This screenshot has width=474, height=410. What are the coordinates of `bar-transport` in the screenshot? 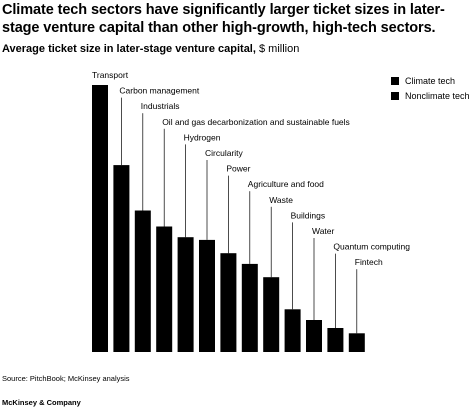 It's located at (100, 218).